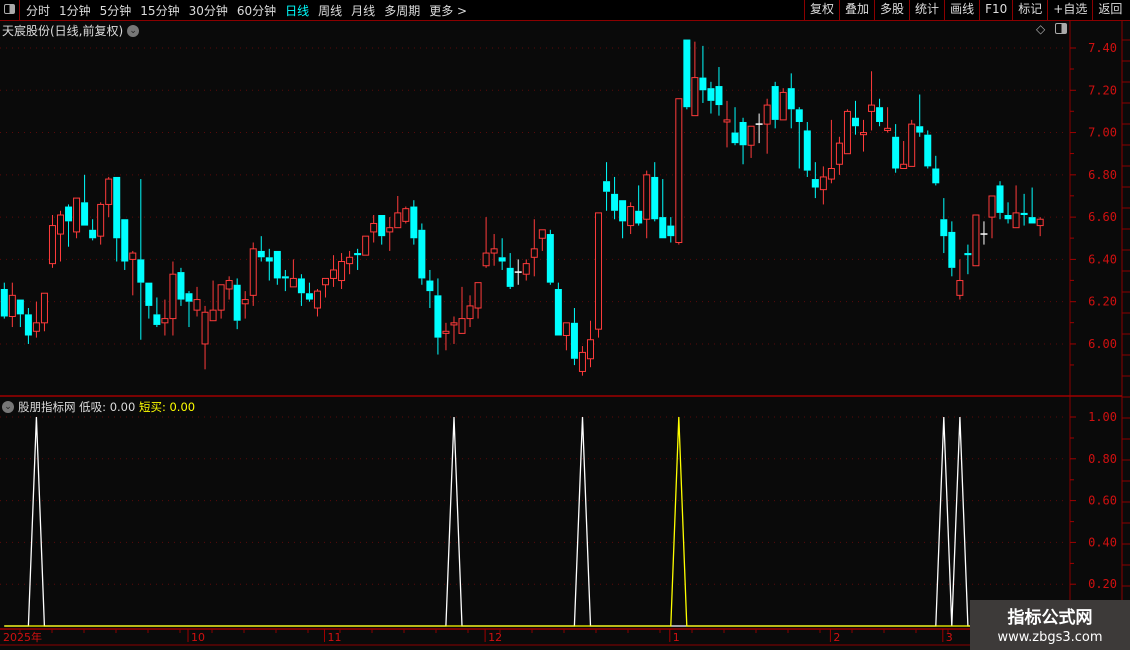 The image size is (1130, 650). What do you see at coordinates (448, 11) in the screenshot?
I see `tab-10: 更多 >` at bounding box center [448, 11].